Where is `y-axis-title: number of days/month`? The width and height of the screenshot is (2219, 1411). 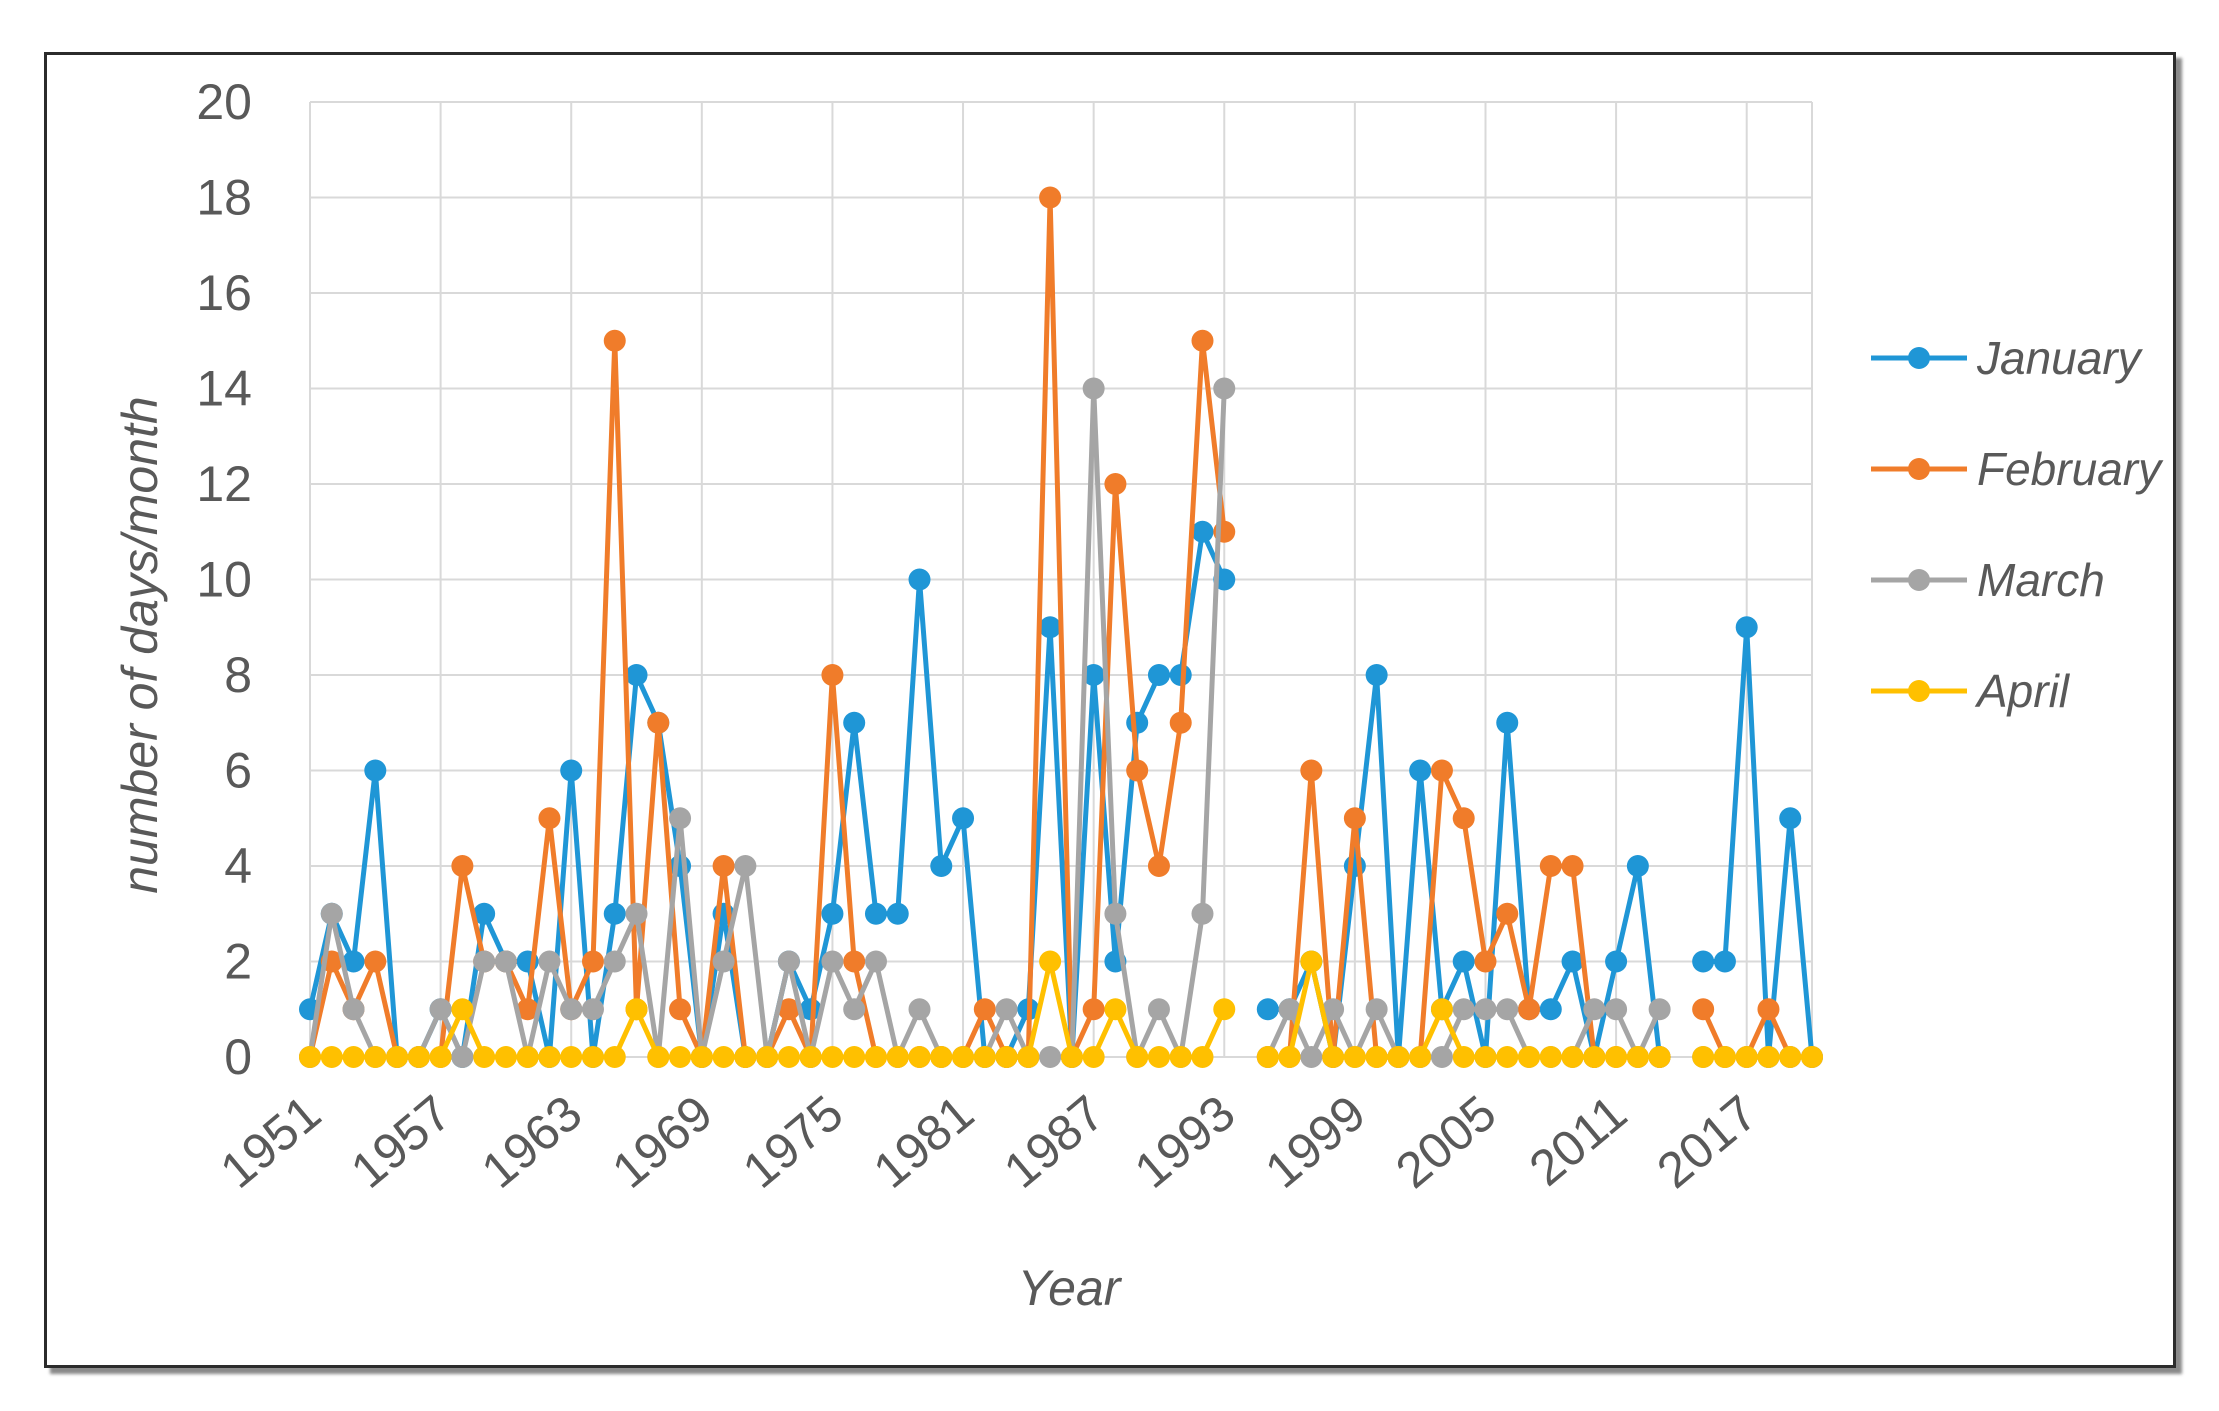
y-axis-title: number of days/month is located at coordinates (140, 645).